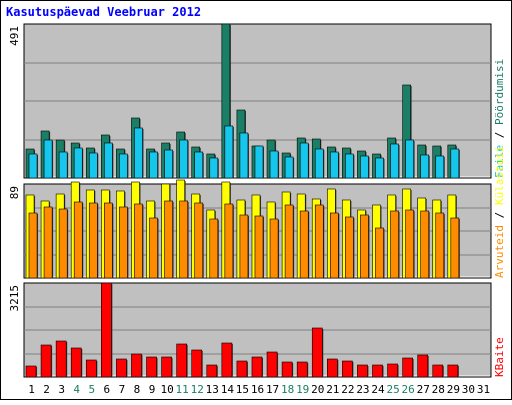  What do you see at coordinates (14, 192) in the screenshot?
I see `panel-middle-ymax-label: 89` at bounding box center [14, 192].